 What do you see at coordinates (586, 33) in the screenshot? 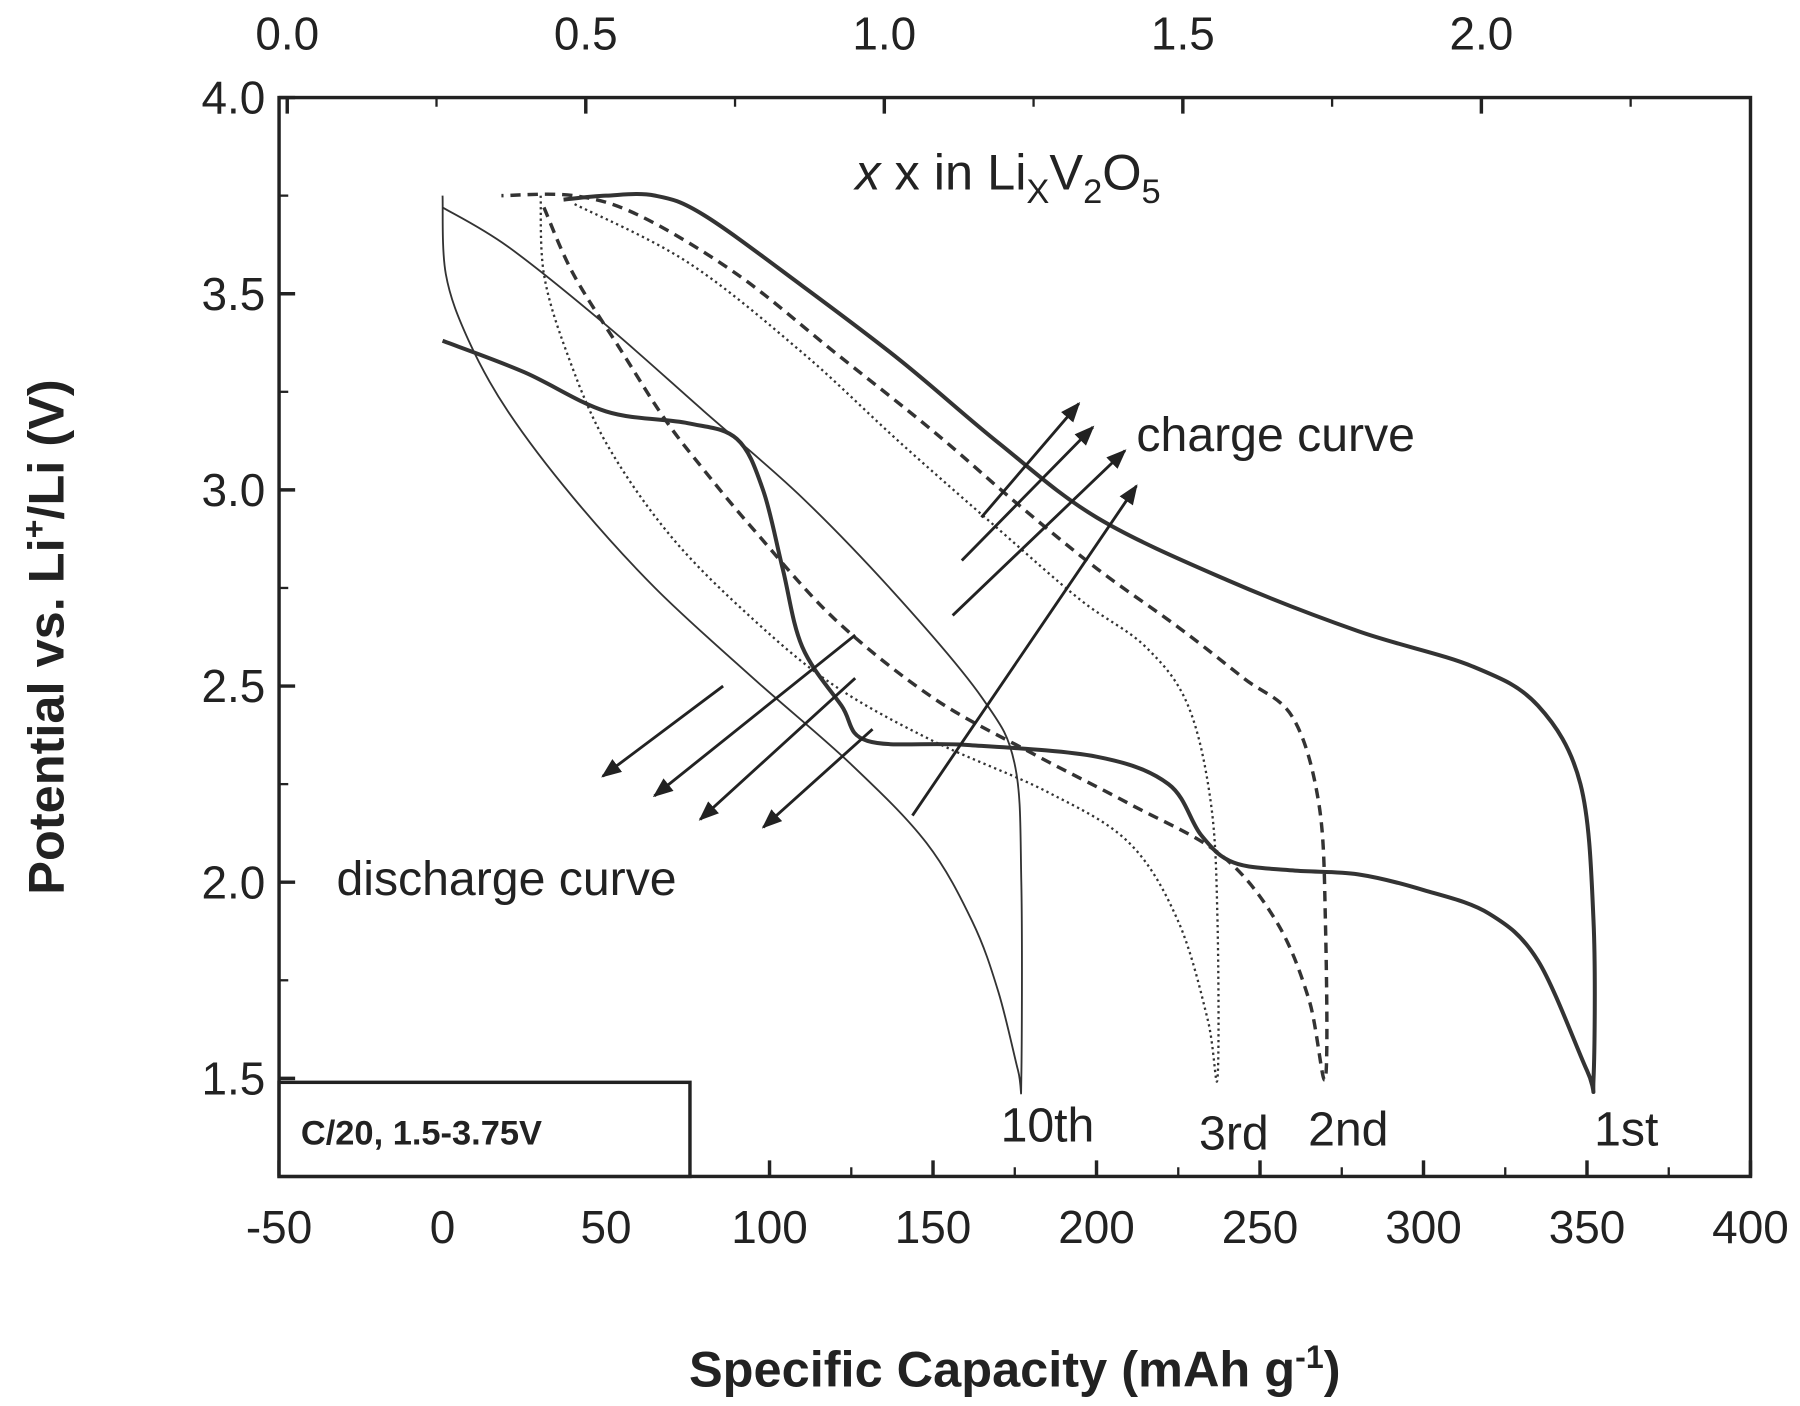
I see `top-tick-label: 0.5` at bounding box center [586, 33].